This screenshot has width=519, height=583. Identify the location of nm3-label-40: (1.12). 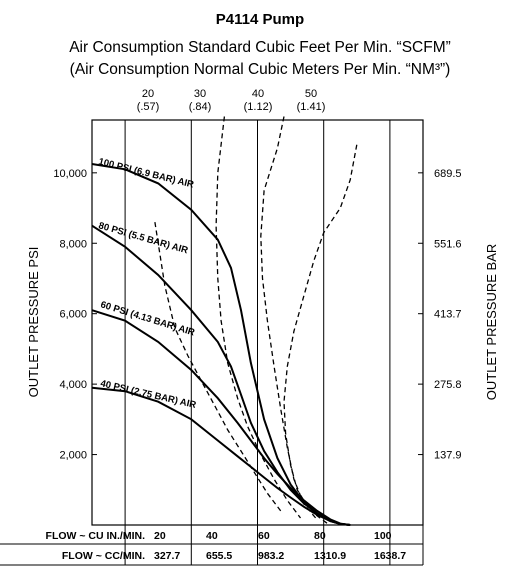
(258, 107).